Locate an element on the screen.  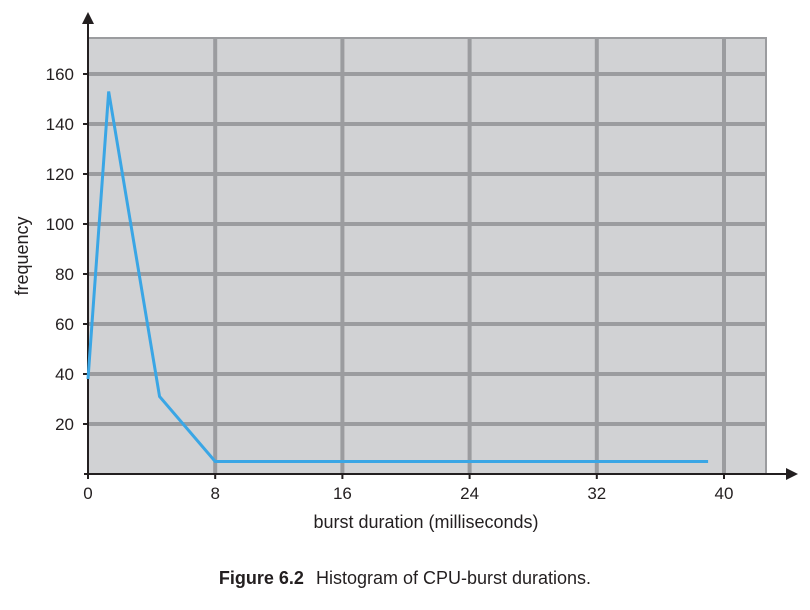
x-tick-label: 24 is located at coordinates (469, 493).